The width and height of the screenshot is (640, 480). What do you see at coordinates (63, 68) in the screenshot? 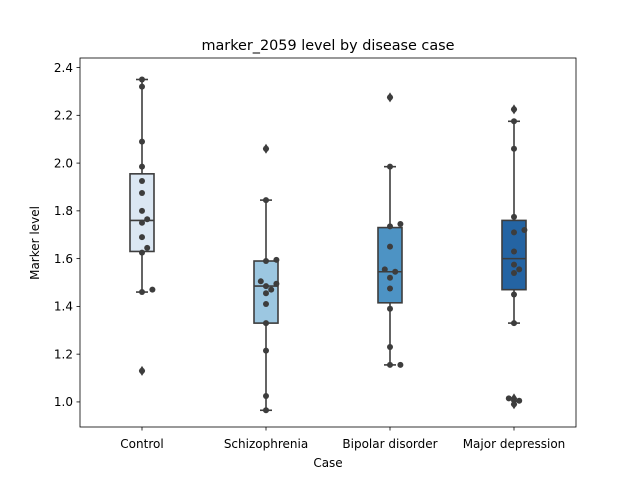
I see `y-tick-label: 2.4` at bounding box center [63, 68].